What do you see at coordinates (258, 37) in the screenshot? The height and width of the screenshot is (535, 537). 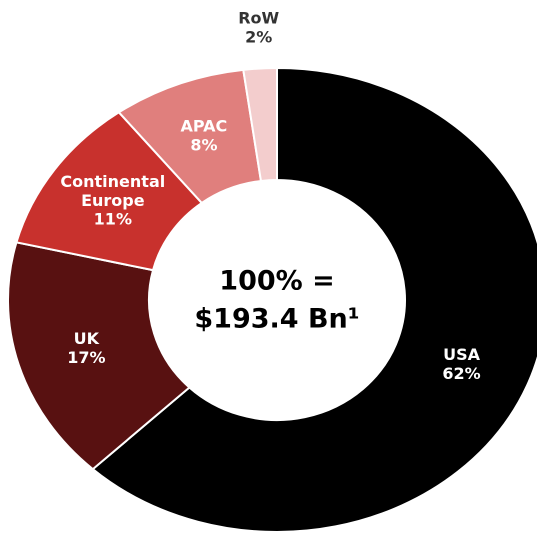 I see `value-label: 2%` at bounding box center [258, 37].